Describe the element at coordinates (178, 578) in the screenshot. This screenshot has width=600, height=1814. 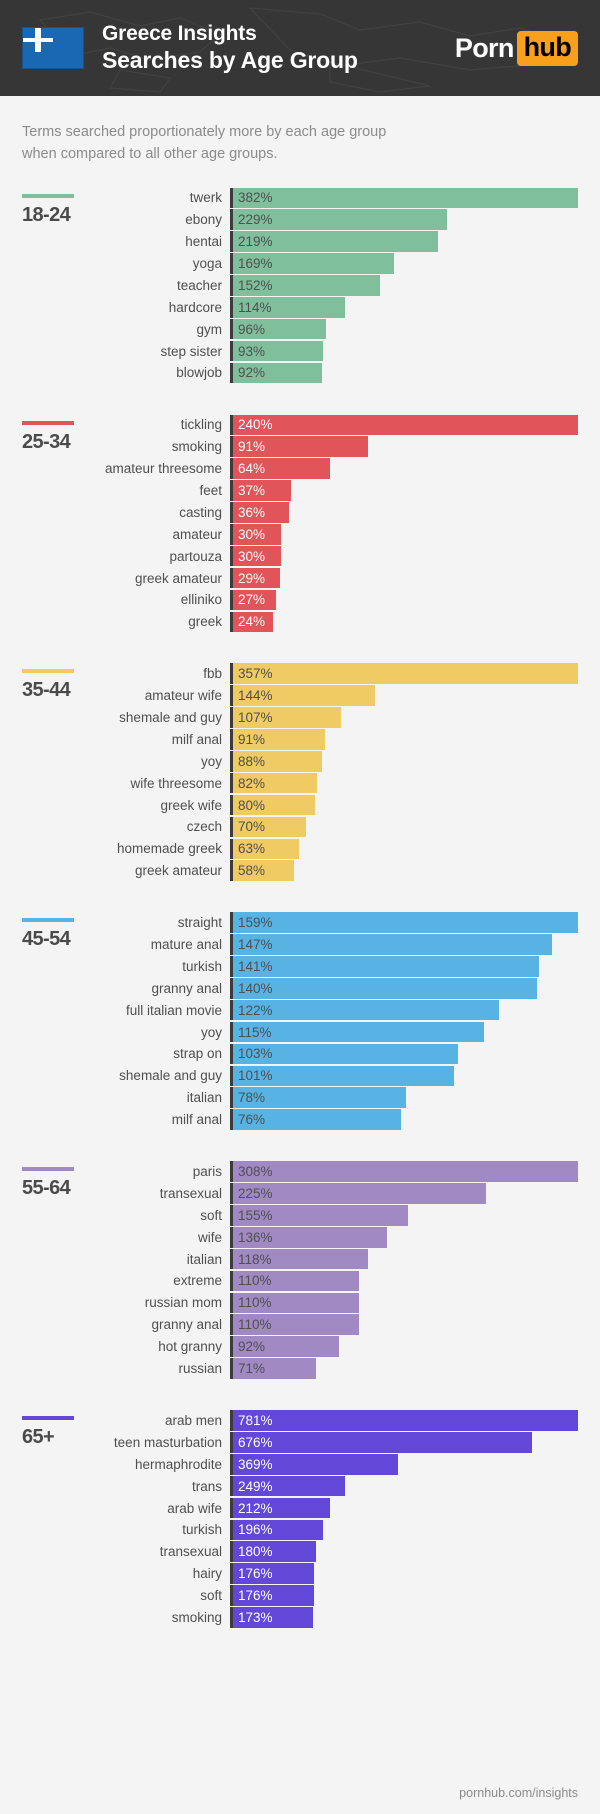
I see `bar-category-label: greek amateur` at that location.